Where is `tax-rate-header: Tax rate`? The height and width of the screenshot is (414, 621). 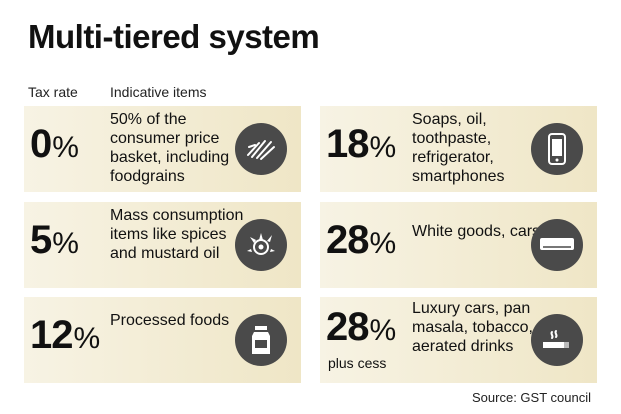
tax-rate-header: Tax rate is located at coordinates (53, 92).